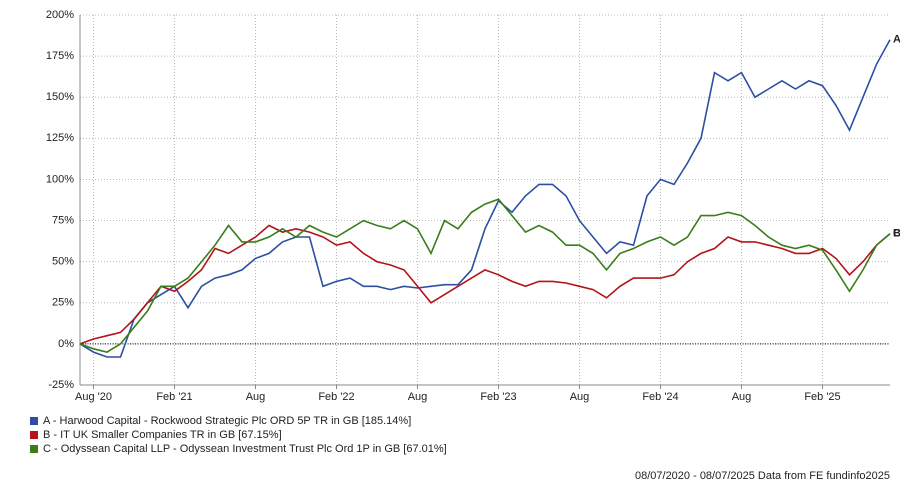 This screenshot has width=900, height=484. Describe the element at coordinates (660, 397) in the screenshot. I see `x-tick-label: Feb '24` at that location.